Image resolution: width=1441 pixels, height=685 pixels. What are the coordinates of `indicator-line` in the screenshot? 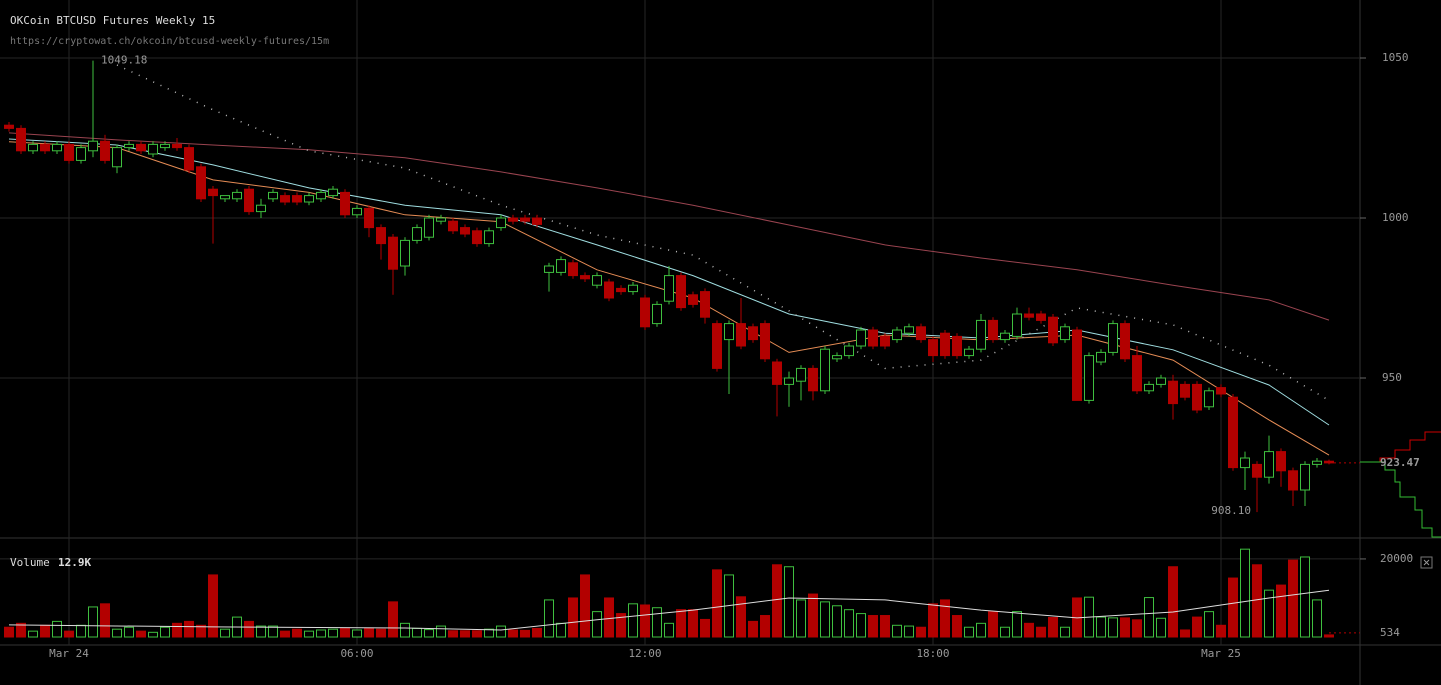 It's located at (669, 610).